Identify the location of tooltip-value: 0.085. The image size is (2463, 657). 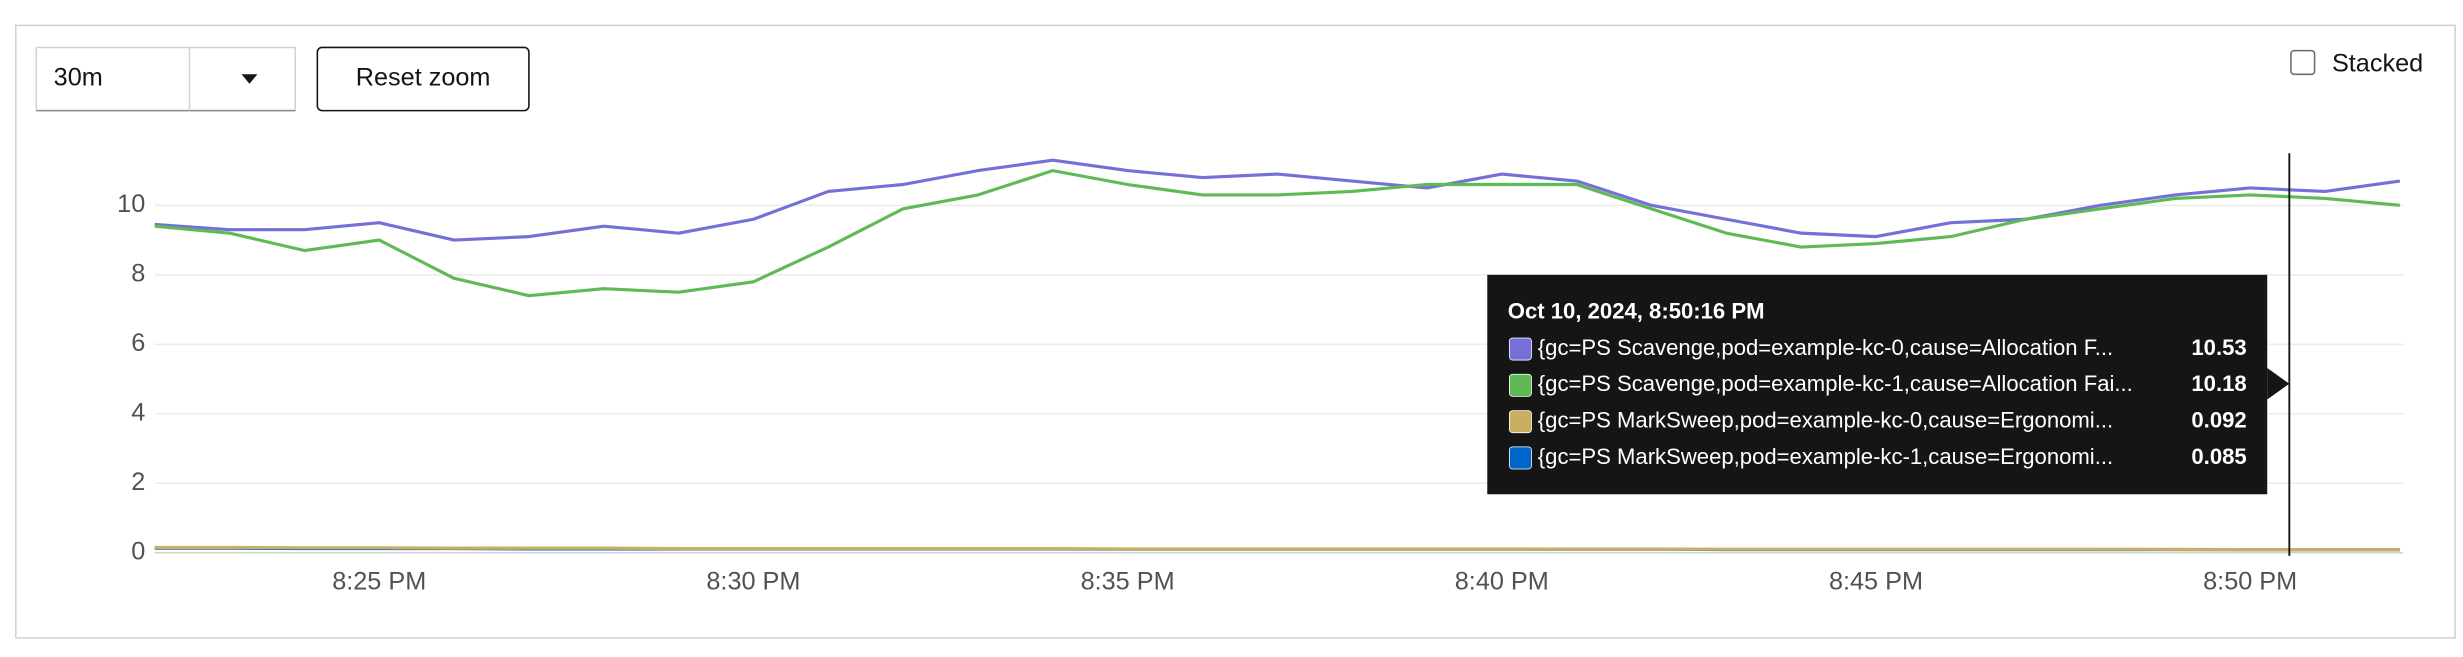
(2218, 456).